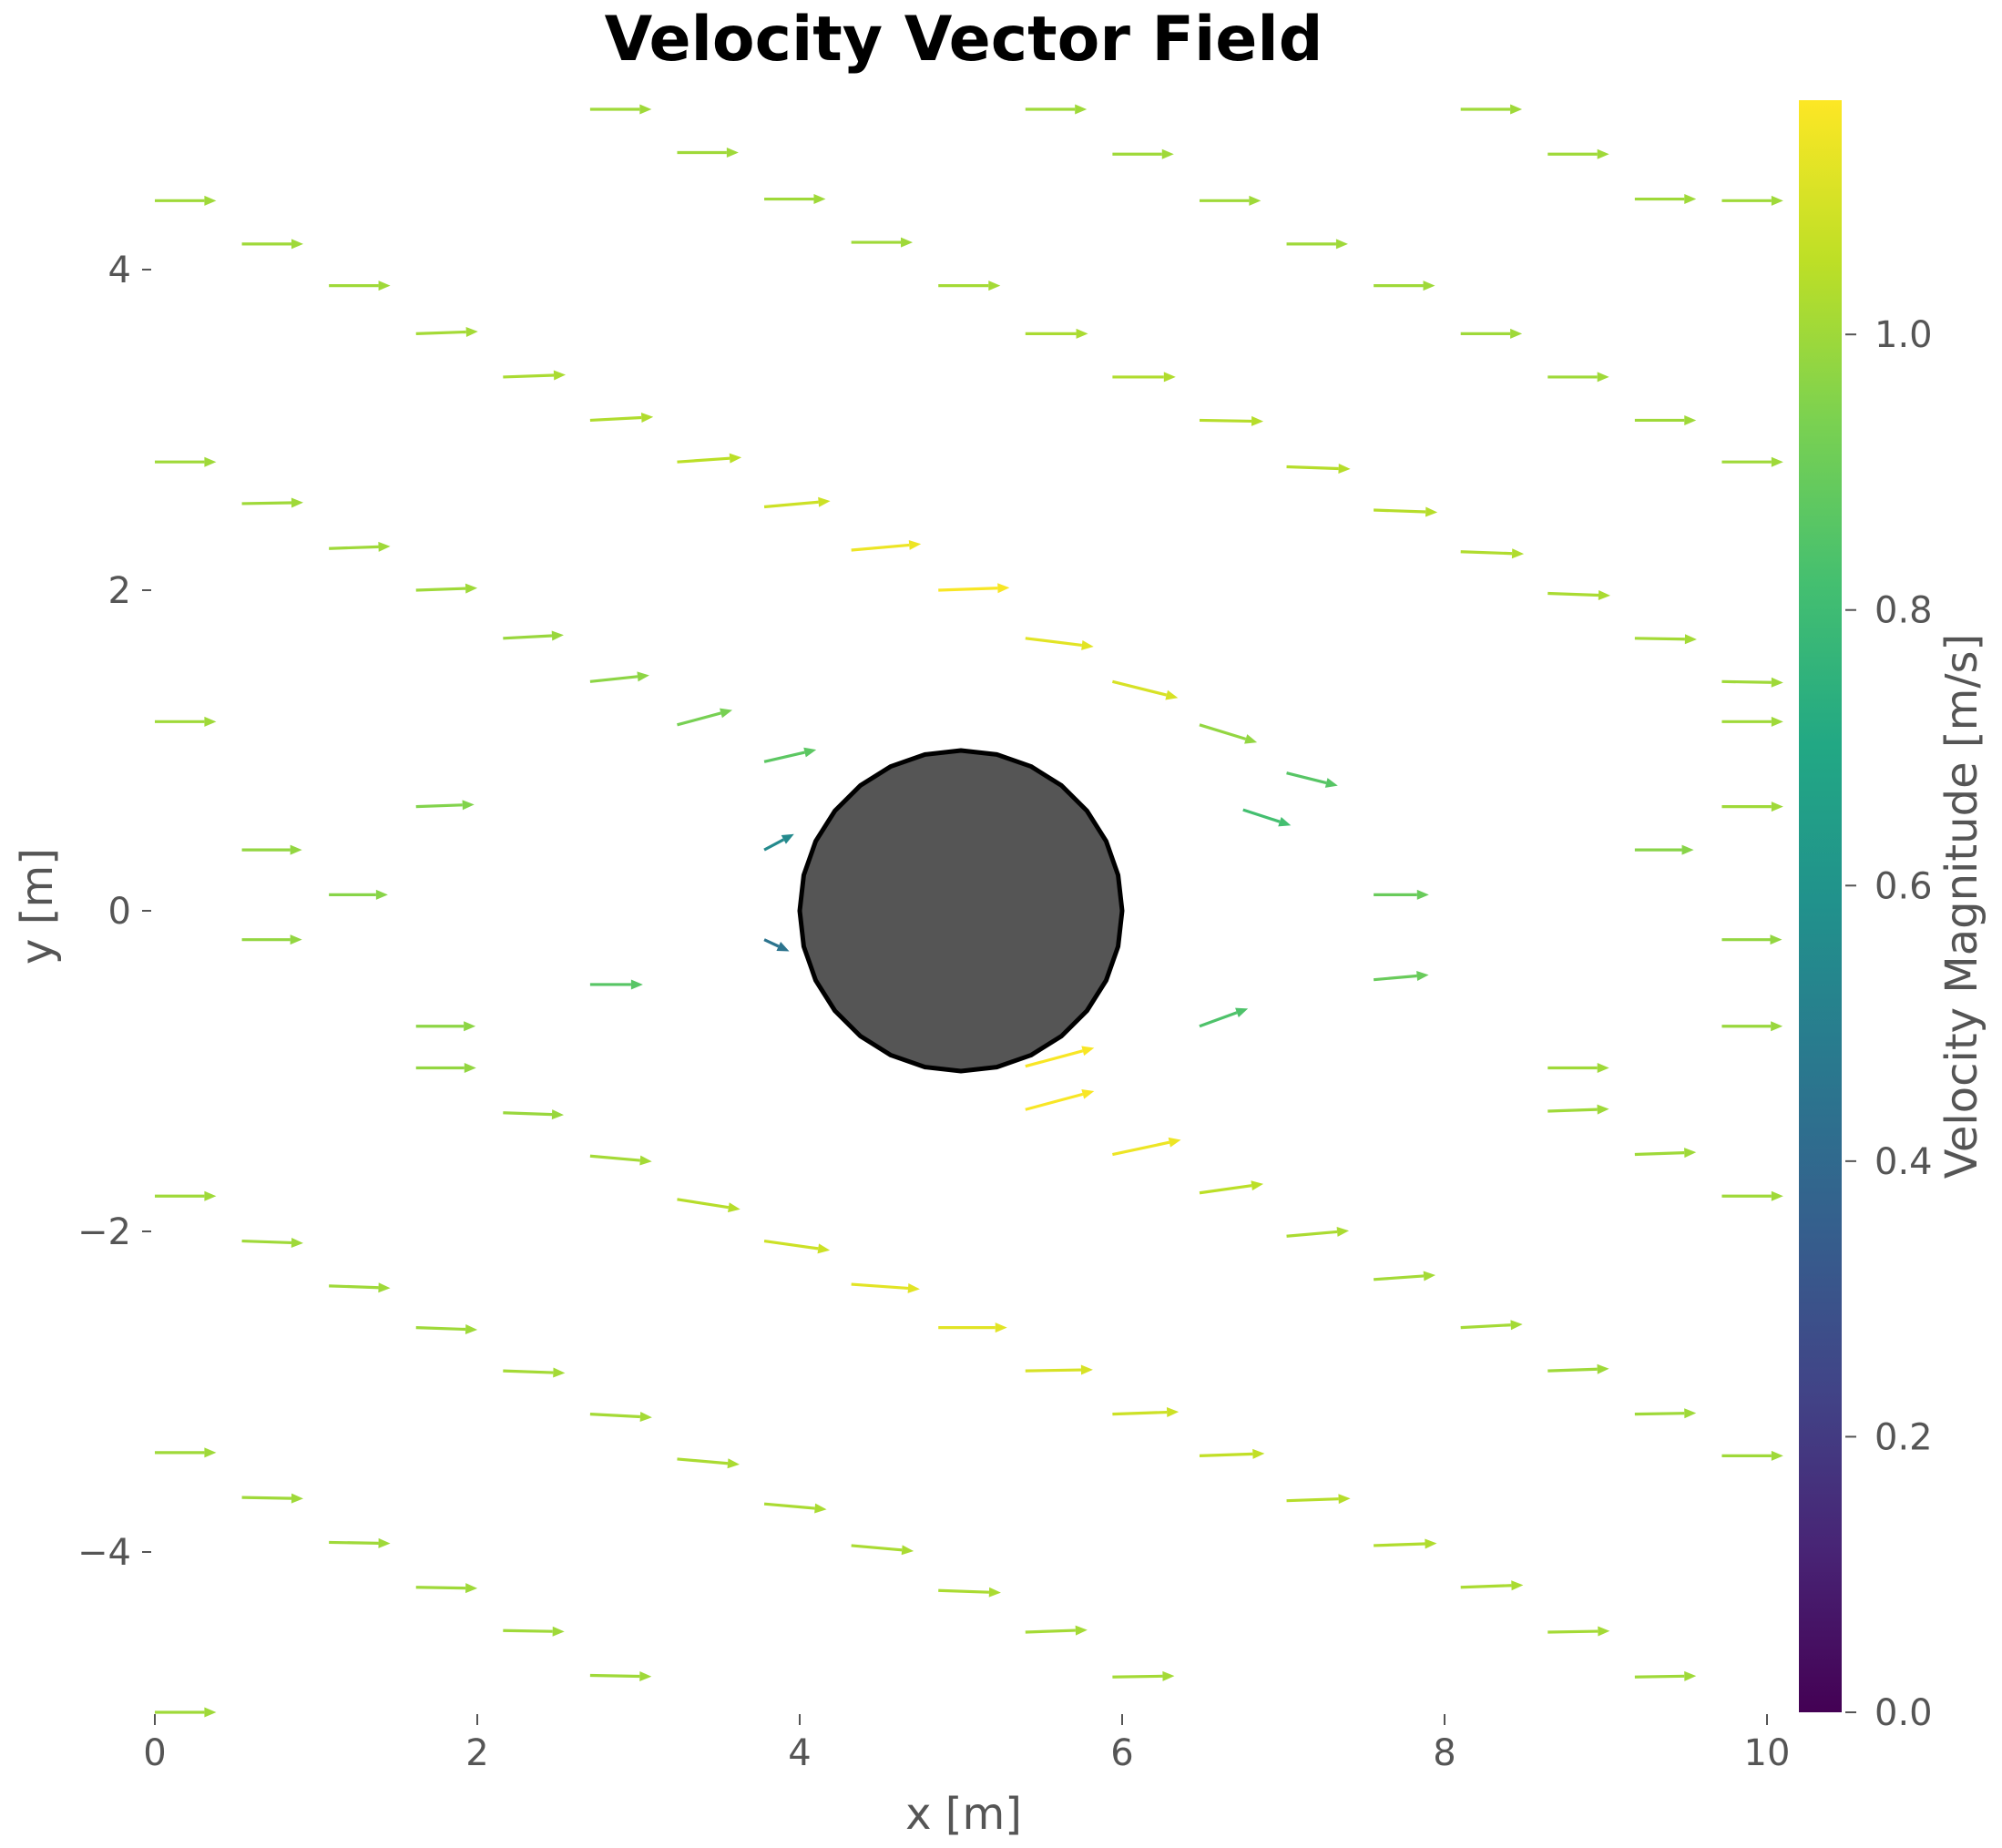 This screenshot has height=1848, width=2002. What do you see at coordinates (966, 1744) in the screenshot?
I see `x-axis: 0 2 4 6 8 10` at bounding box center [966, 1744].